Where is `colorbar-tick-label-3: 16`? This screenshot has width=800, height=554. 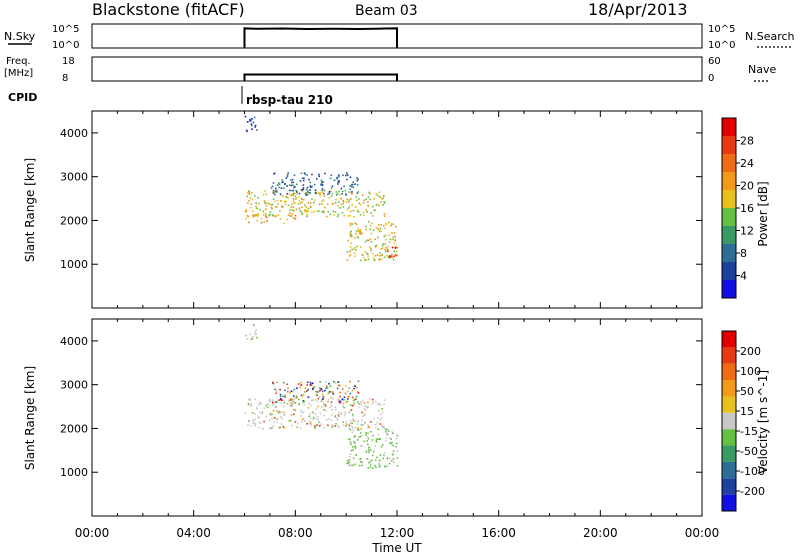
colorbar-tick-label-3: 16 is located at coordinates (747, 208).